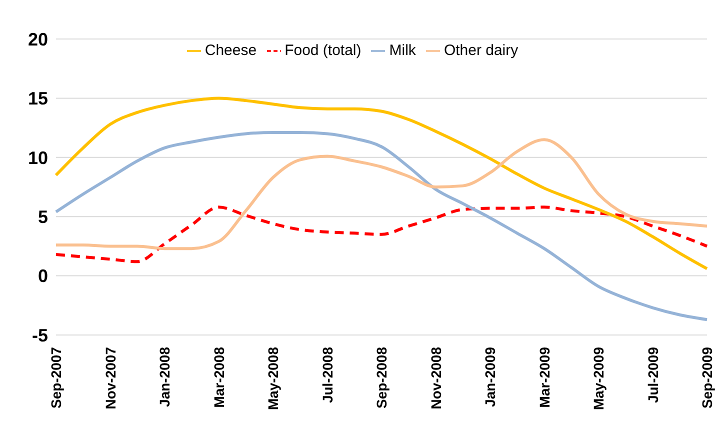 Image resolution: width=727 pixels, height=425 pixels. What do you see at coordinates (436, 378) in the screenshot?
I see `x-tick-label: Nov-2008` at bounding box center [436, 378].